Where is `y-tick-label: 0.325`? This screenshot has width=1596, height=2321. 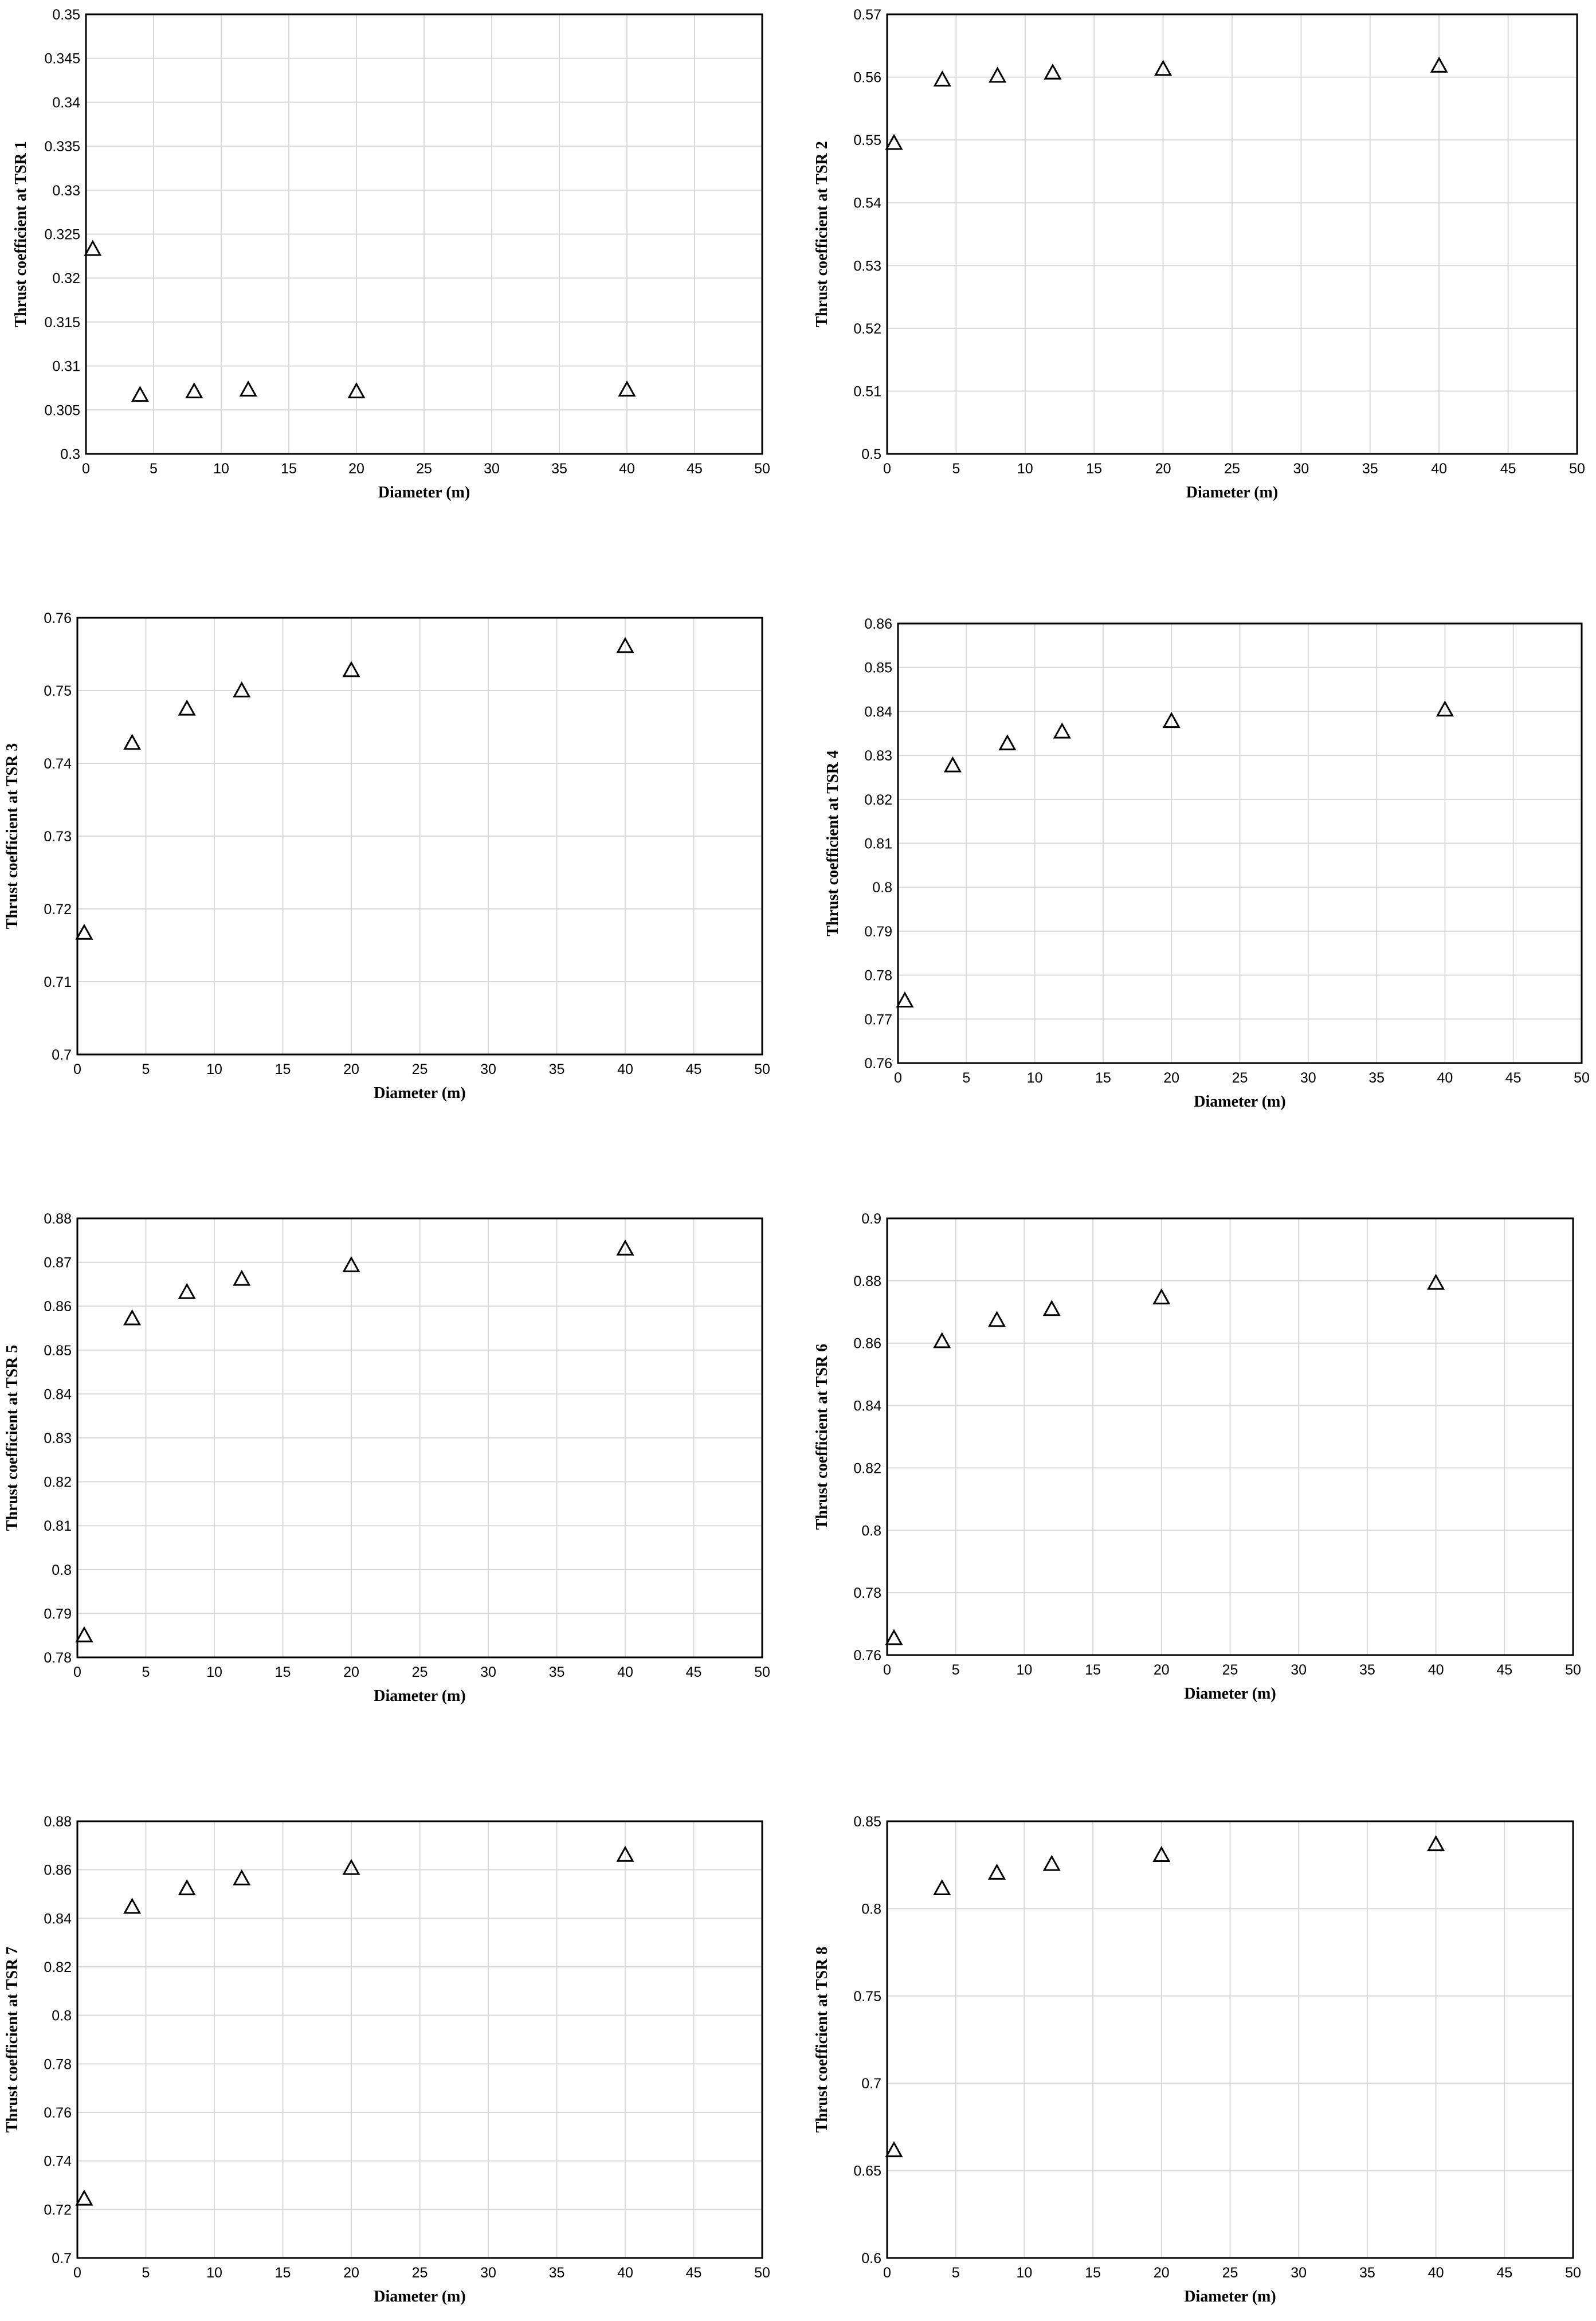 y-tick-label: 0.325 is located at coordinates (62, 235).